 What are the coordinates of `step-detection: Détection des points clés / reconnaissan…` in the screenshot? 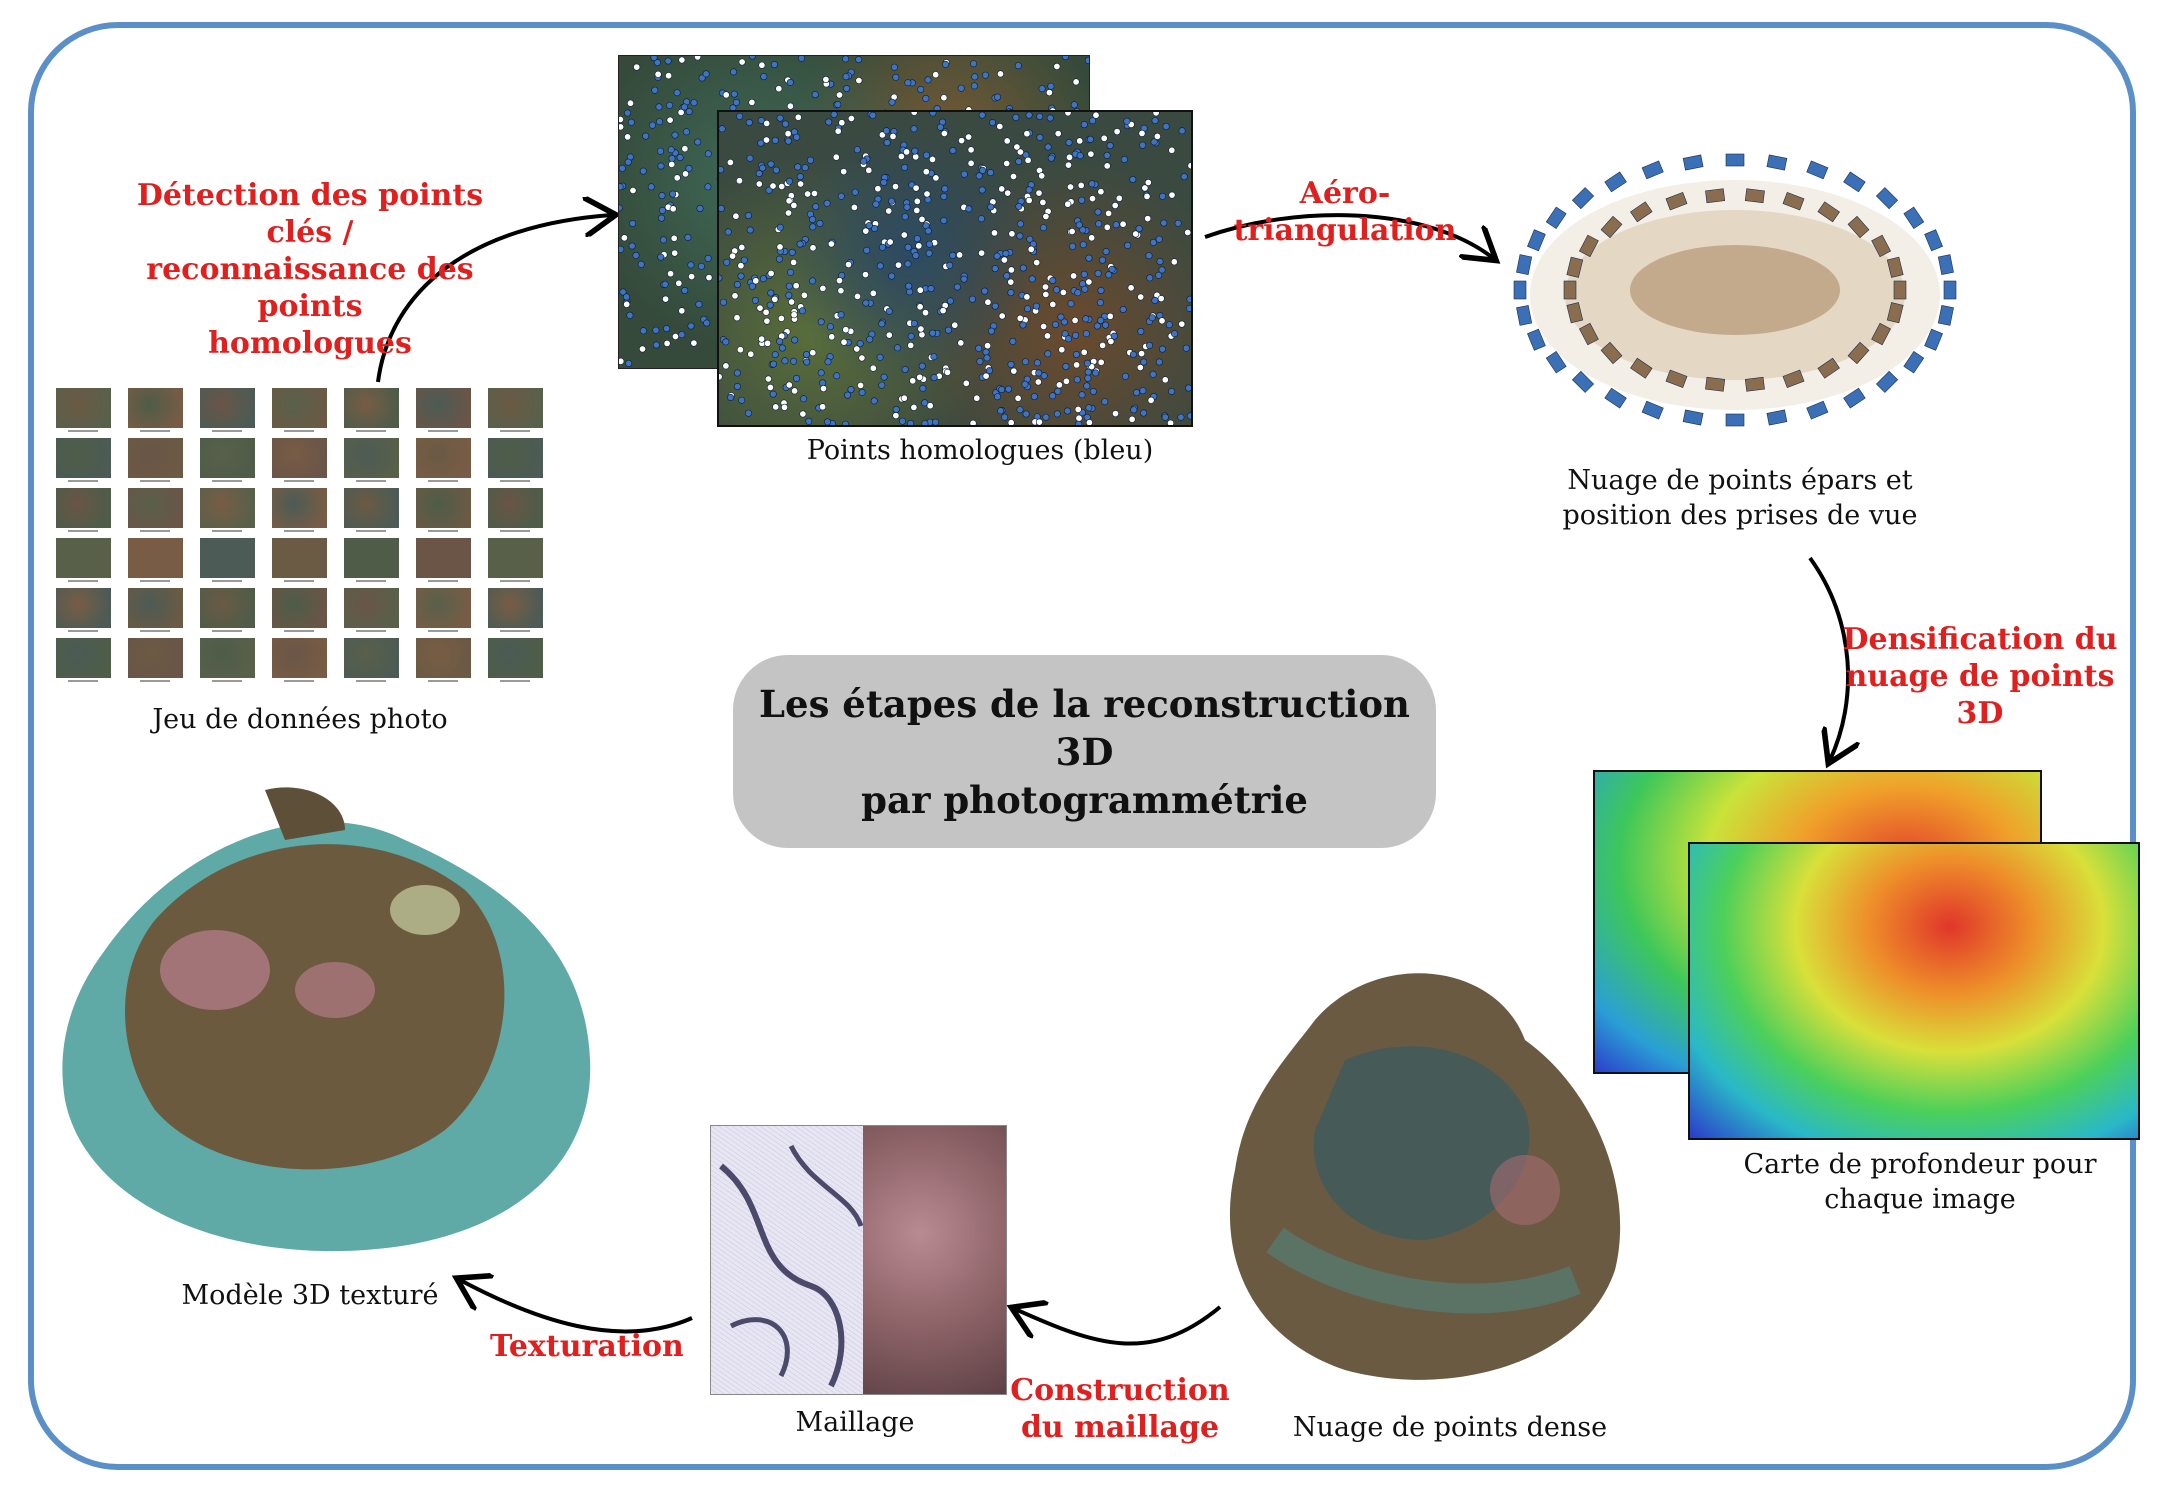 It's located at (310, 269).